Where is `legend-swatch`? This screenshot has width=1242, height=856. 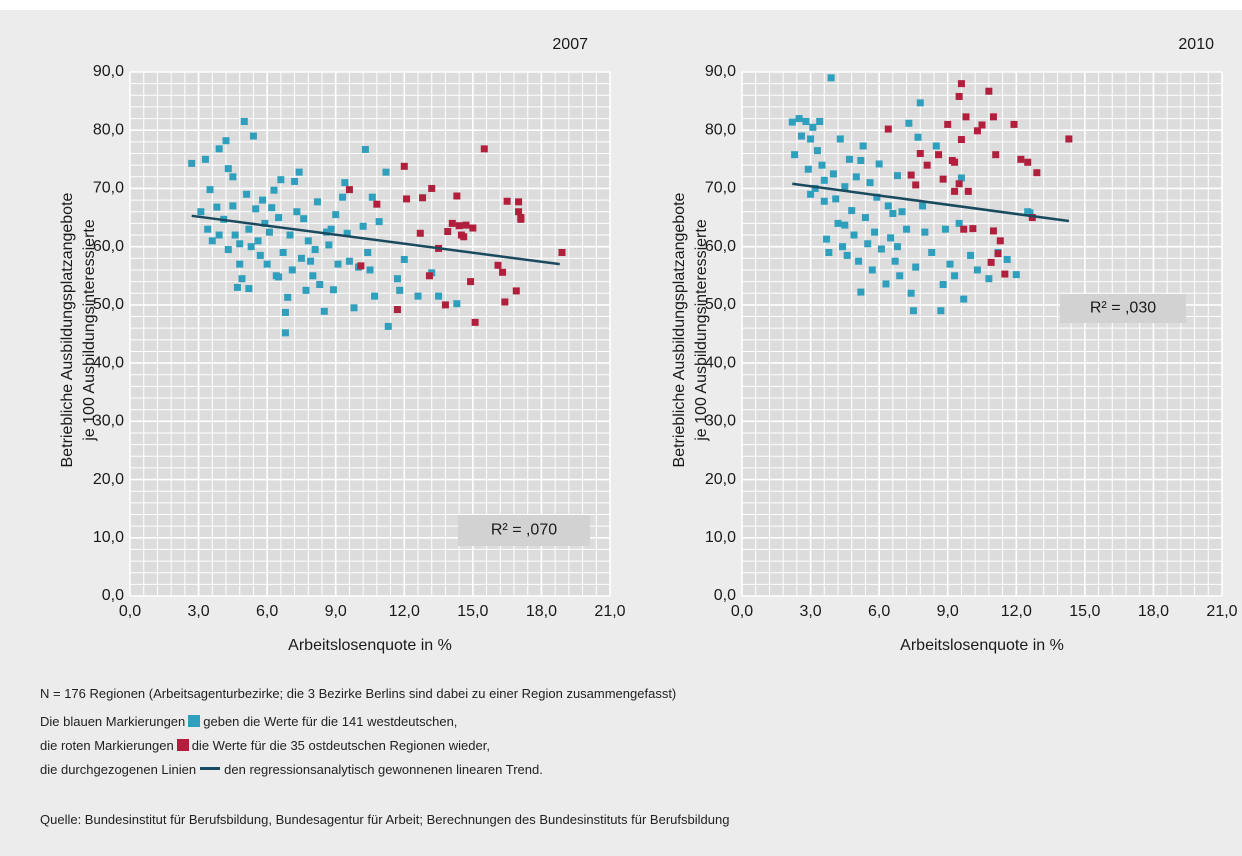
legend-swatch is located at coordinates (194, 721).